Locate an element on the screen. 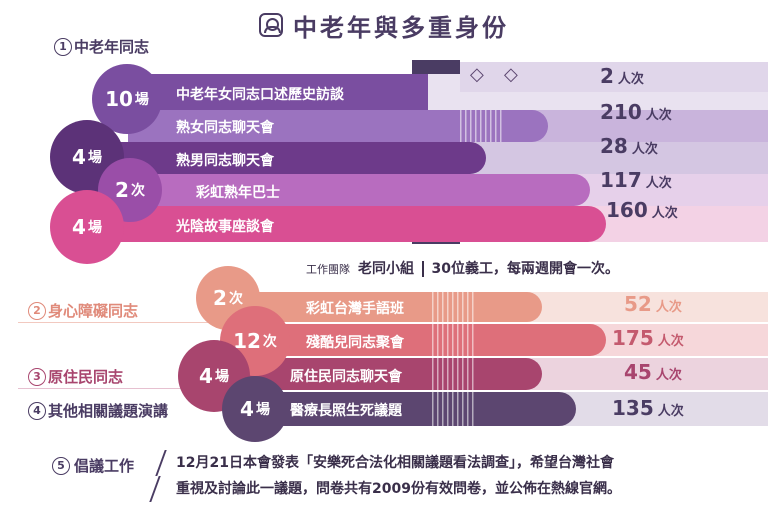 Image resolution: width=768 pixels, height=532 pixels. event-label: 熟男同志聊天會 is located at coordinates (225, 161).